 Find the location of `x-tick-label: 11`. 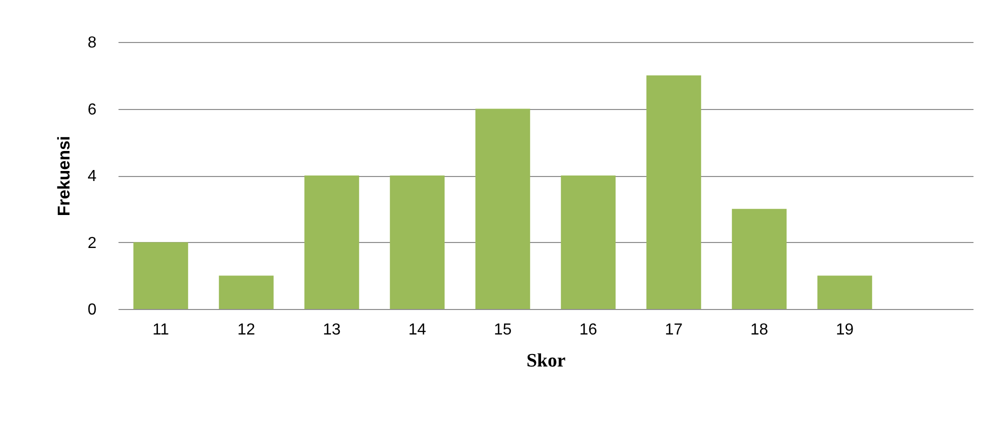

x-tick-label: 11 is located at coordinates (161, 330).